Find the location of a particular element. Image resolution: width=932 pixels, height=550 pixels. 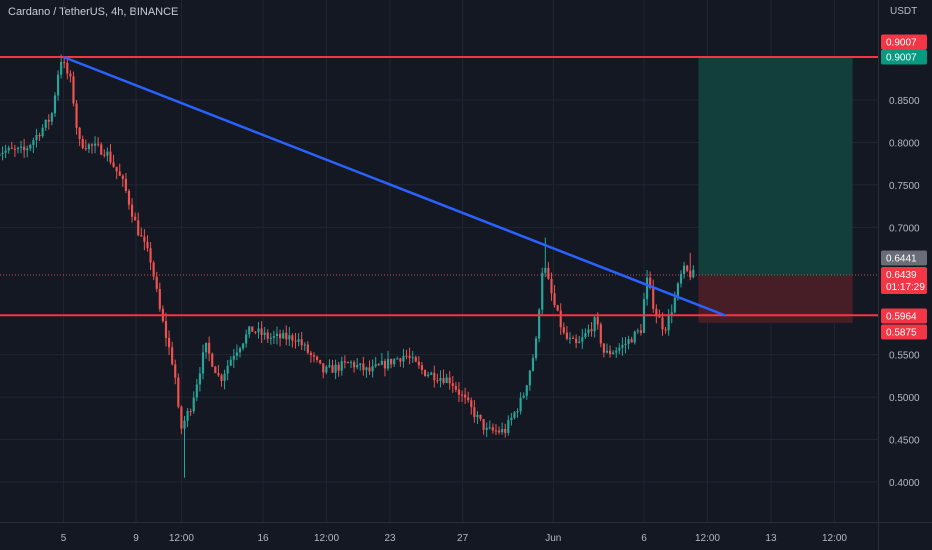

price-tag-label: 0.6441 is located at coordinates (901, 259).